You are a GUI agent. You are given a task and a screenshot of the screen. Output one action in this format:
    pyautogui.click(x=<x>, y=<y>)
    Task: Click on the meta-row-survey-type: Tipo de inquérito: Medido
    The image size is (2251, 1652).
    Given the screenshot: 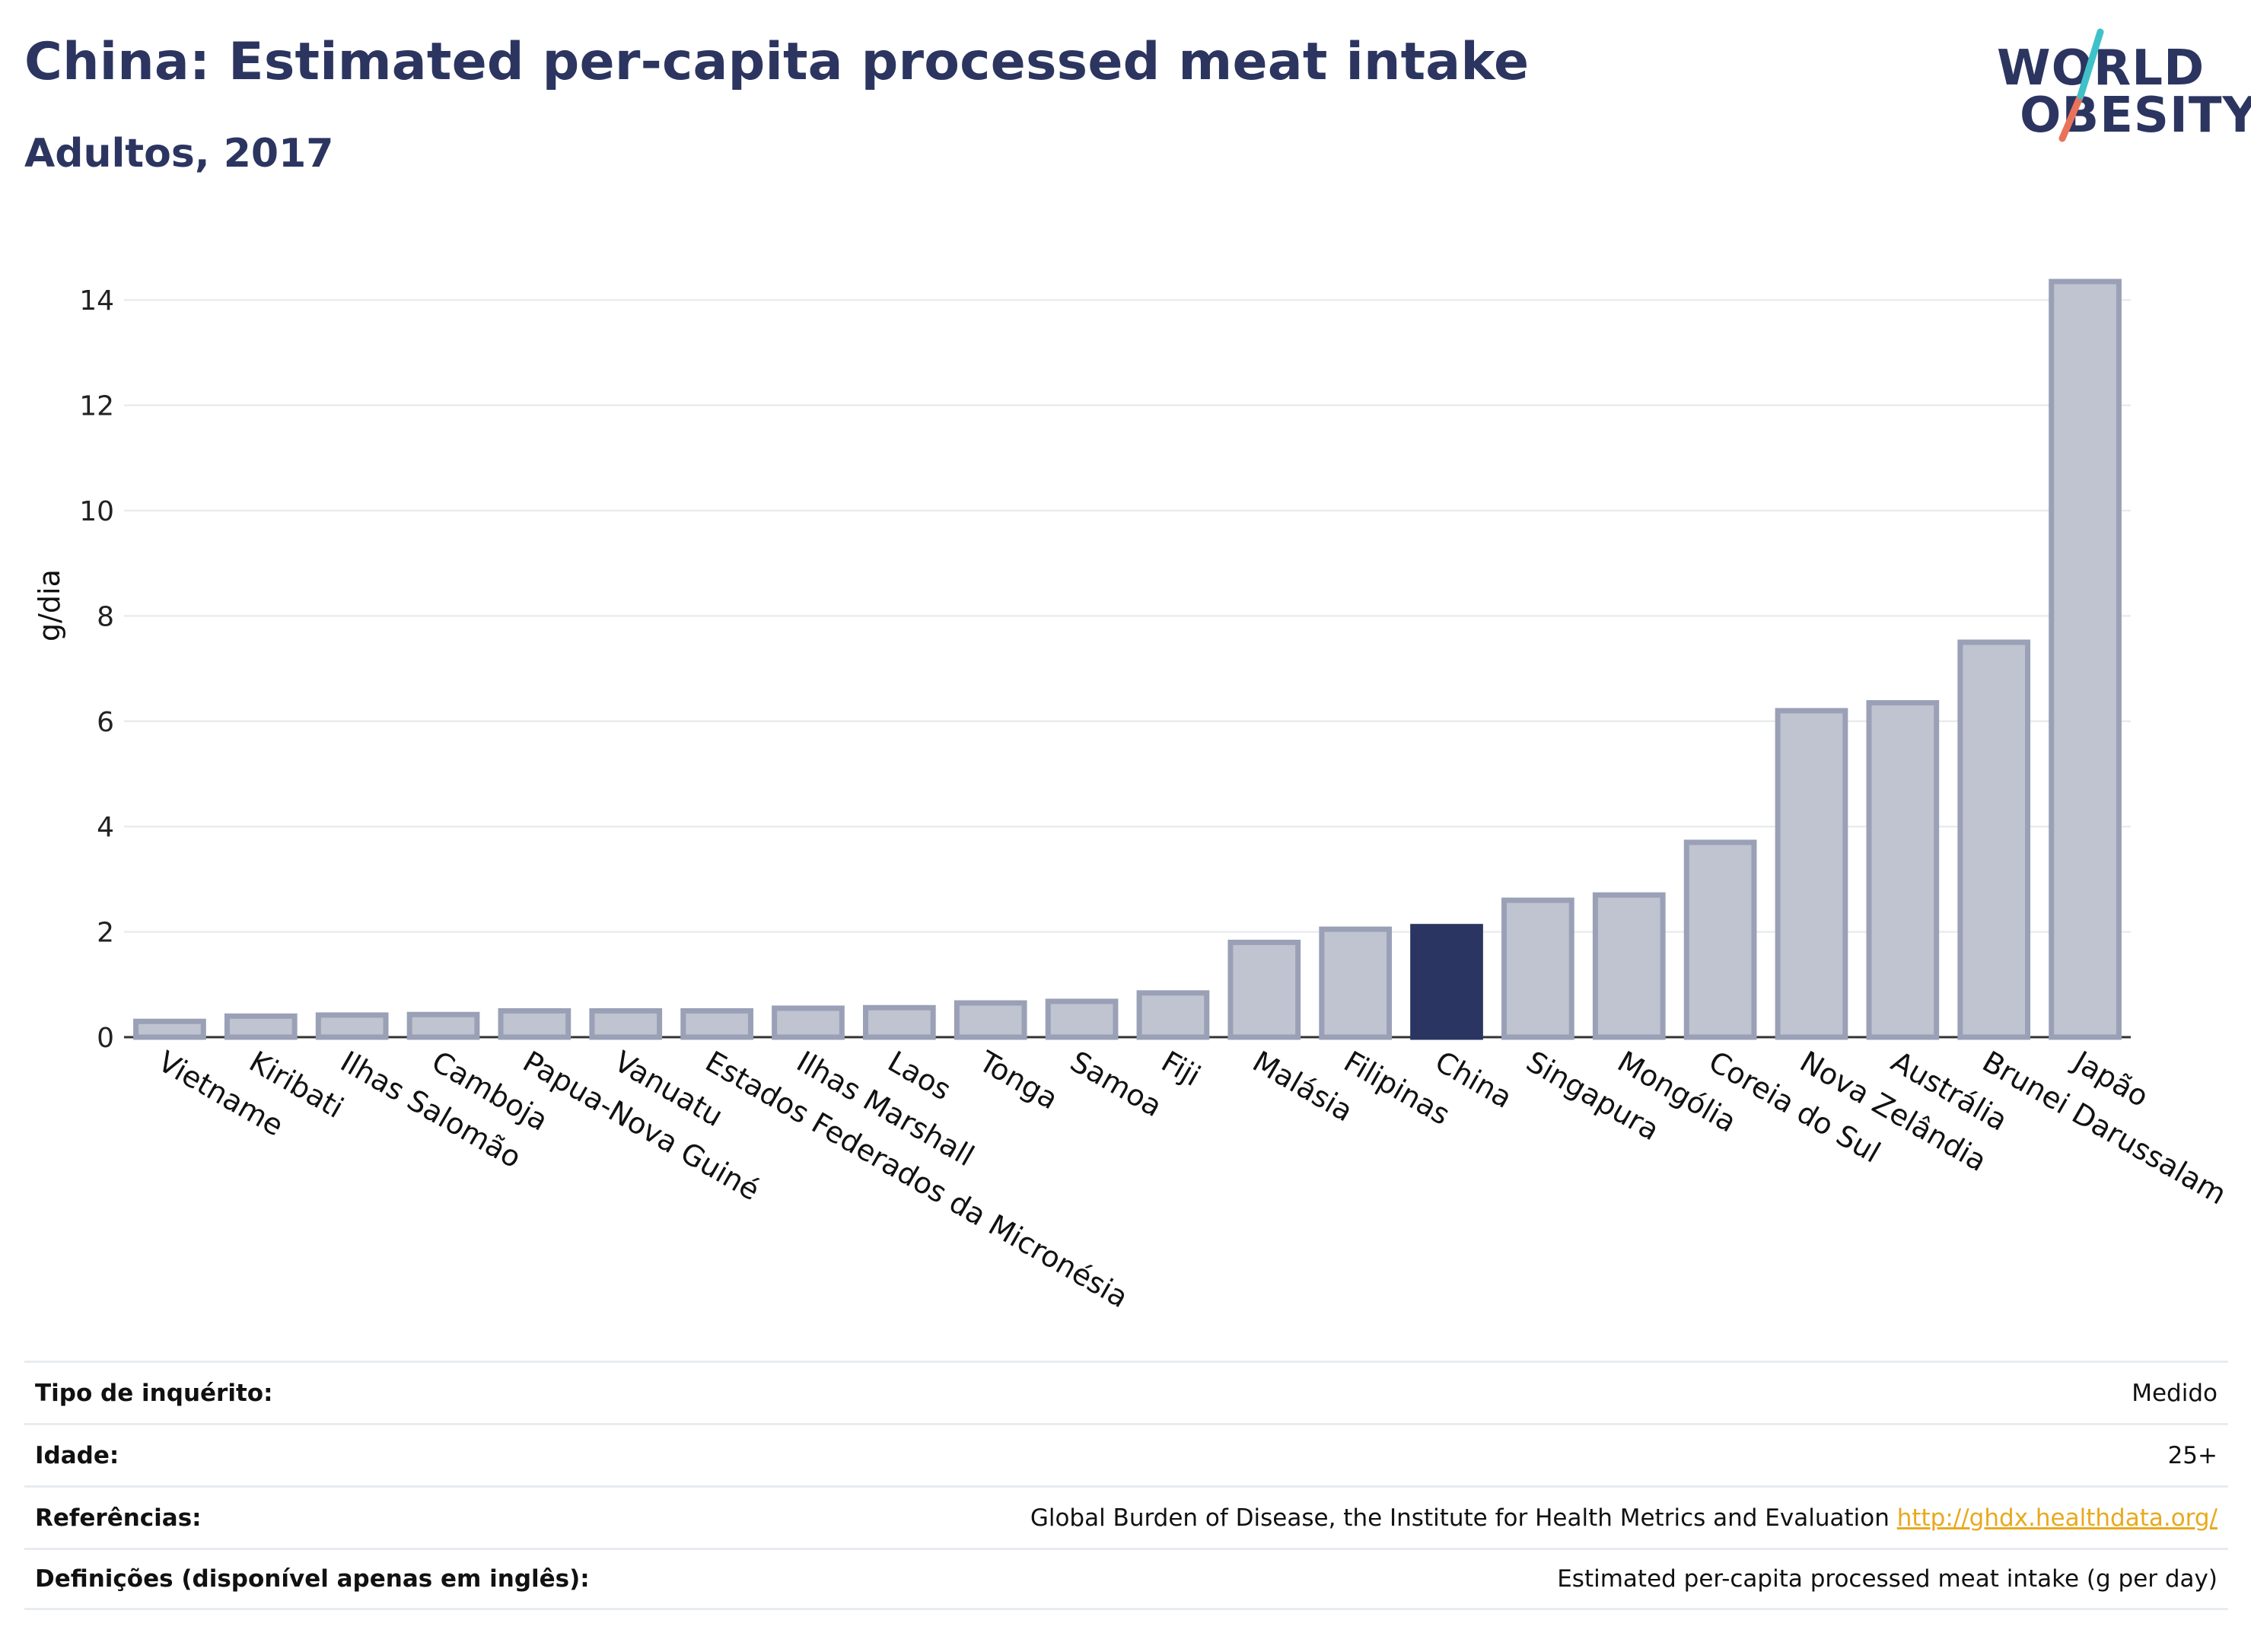 What is the action you would take?
    pyautogui.click(x=1126, y=1392)
    